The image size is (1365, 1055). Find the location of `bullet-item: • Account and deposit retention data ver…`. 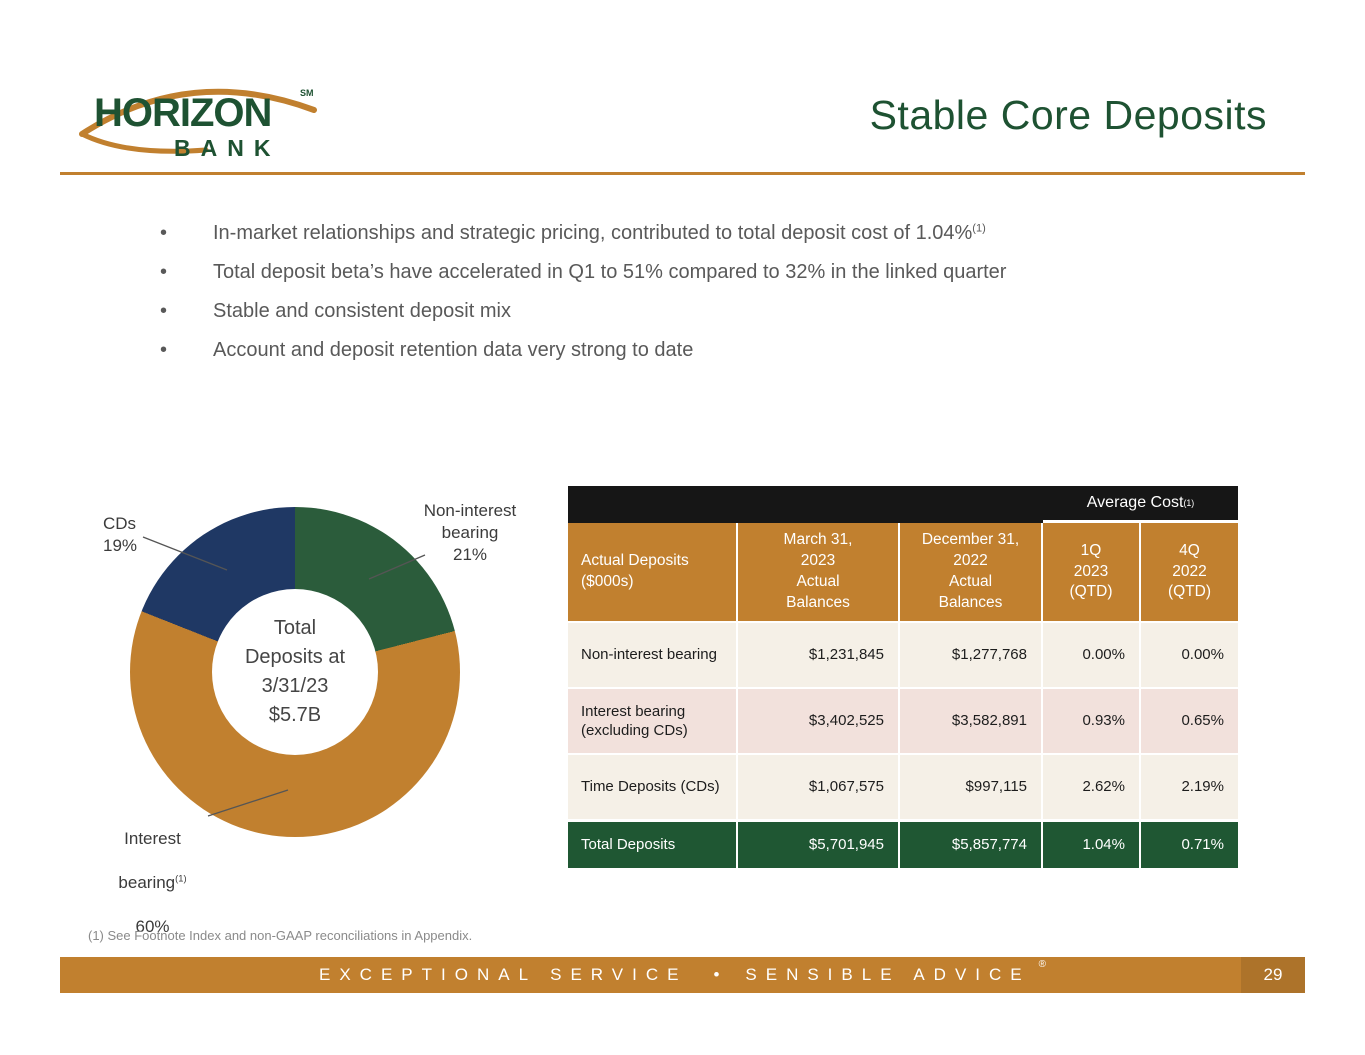

bullet-item: • Account and deposit retention data ver… is located at coordinates (697, 350).